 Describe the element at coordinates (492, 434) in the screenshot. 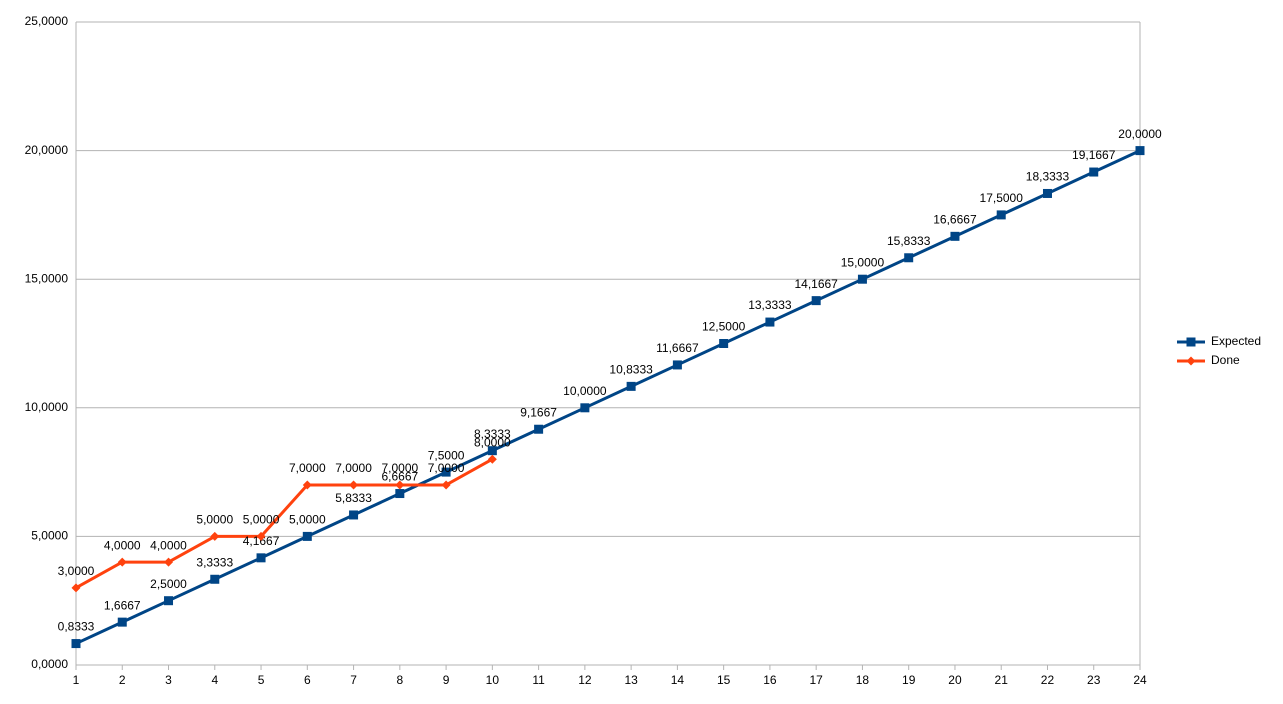

I see `data-label: 8,3333` at that location.